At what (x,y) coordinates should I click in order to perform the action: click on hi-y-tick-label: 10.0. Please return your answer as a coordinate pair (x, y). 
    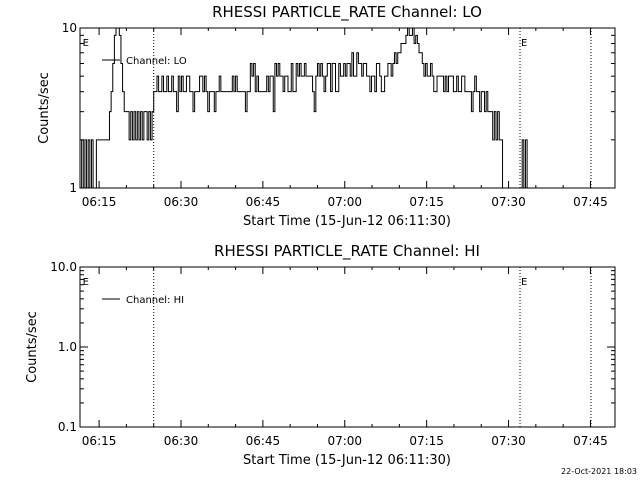
    Looking at the image, I should click on (63, 267).